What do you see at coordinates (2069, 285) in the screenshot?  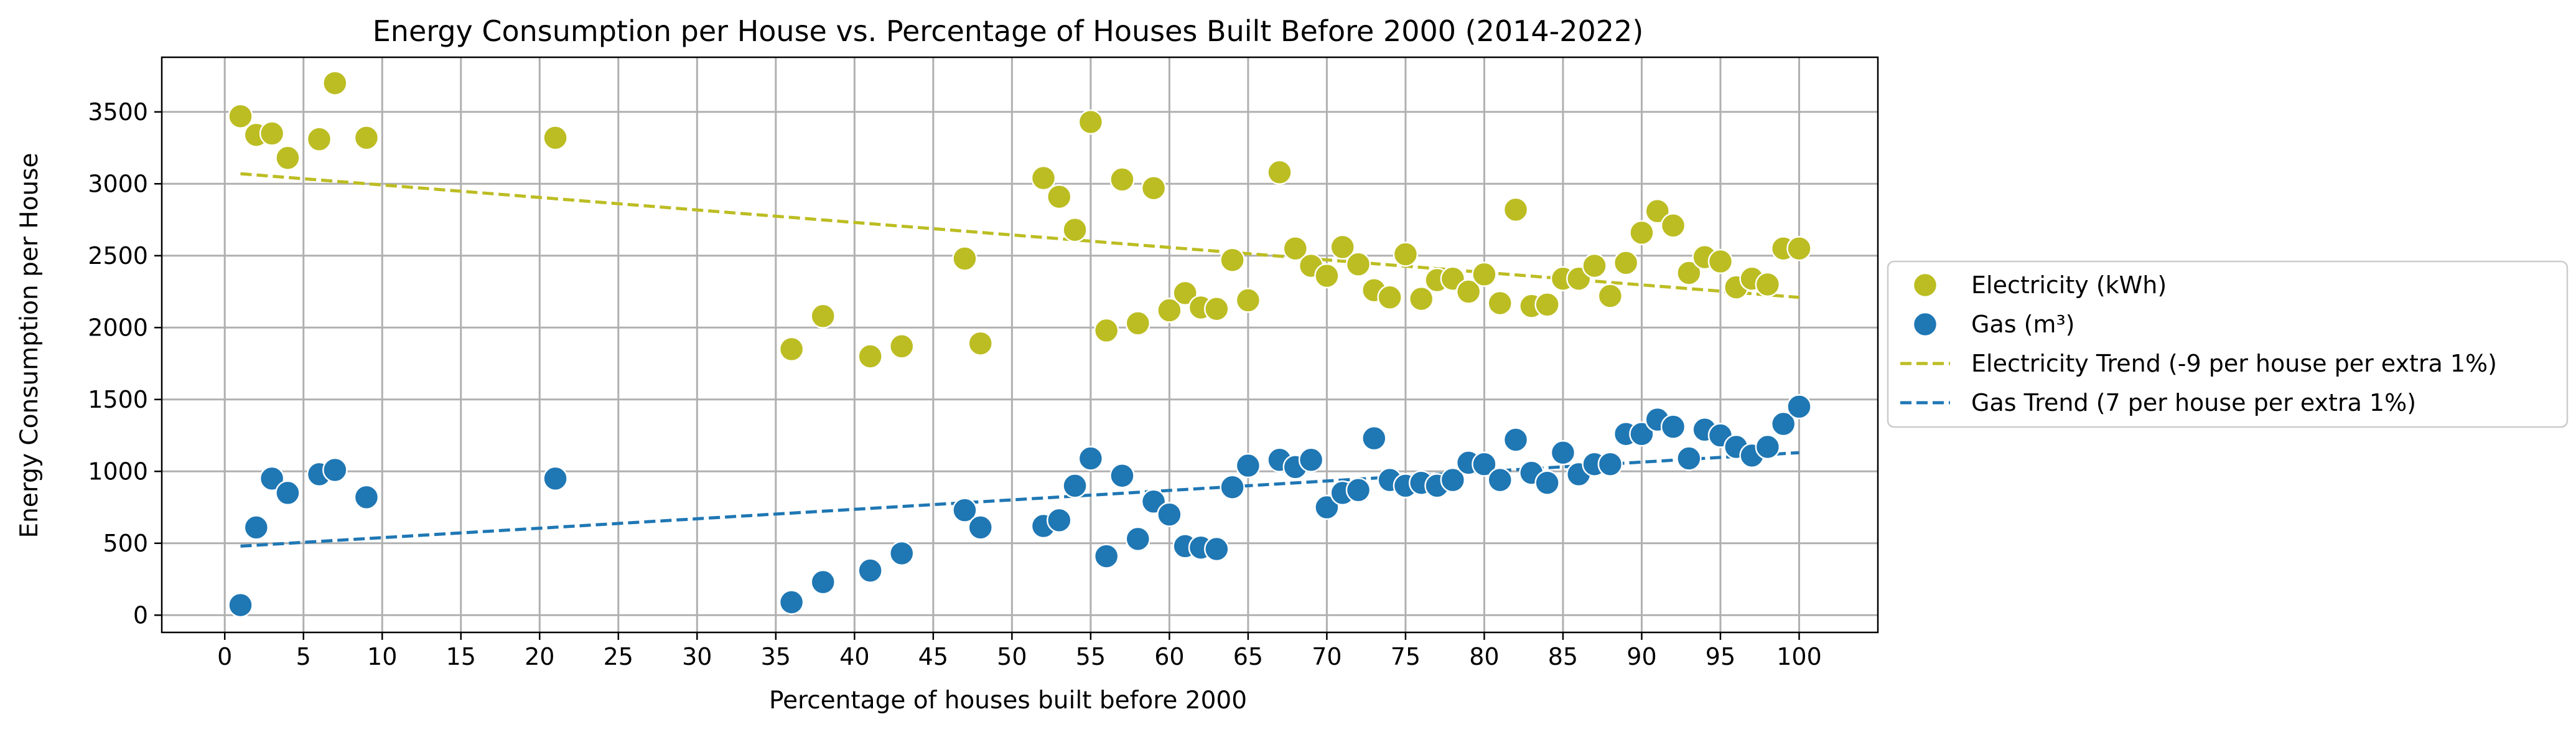 I see `legend-label: Electricity (kWh)` at bounding box center [2069, 285].